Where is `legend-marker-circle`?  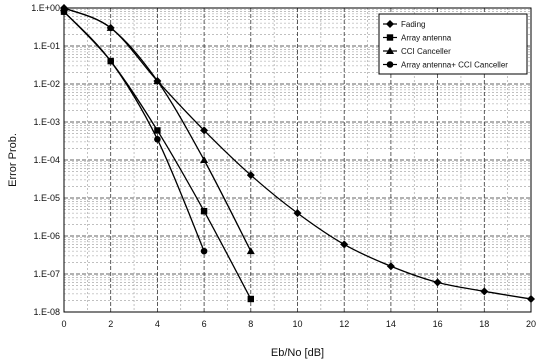 legend-marker-circle is located at coordinates (390, 64).